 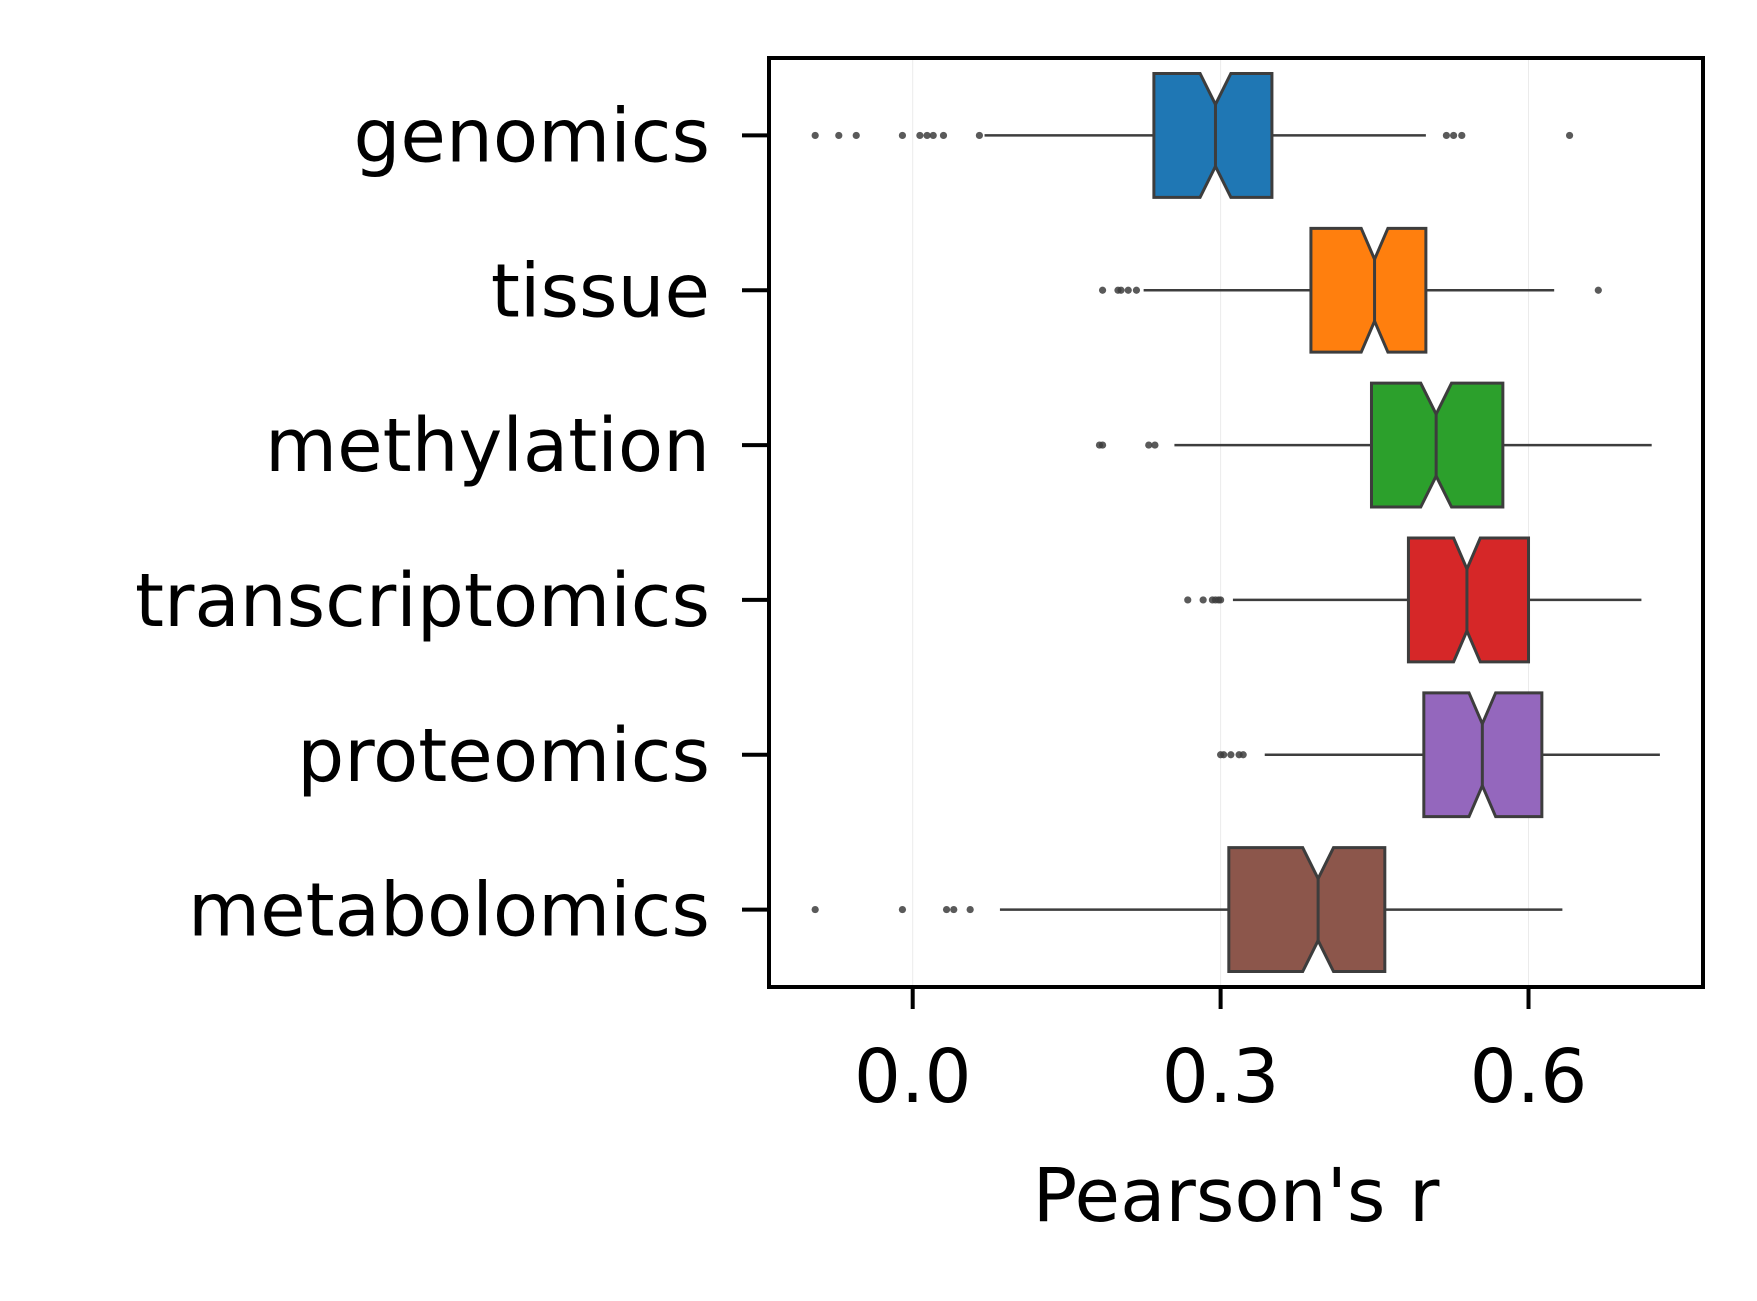 What do you see at coordinates (487, 446) in the screenshot?
I see `y-tick-label-methylation: methylation` at bounding box center [487, 446].